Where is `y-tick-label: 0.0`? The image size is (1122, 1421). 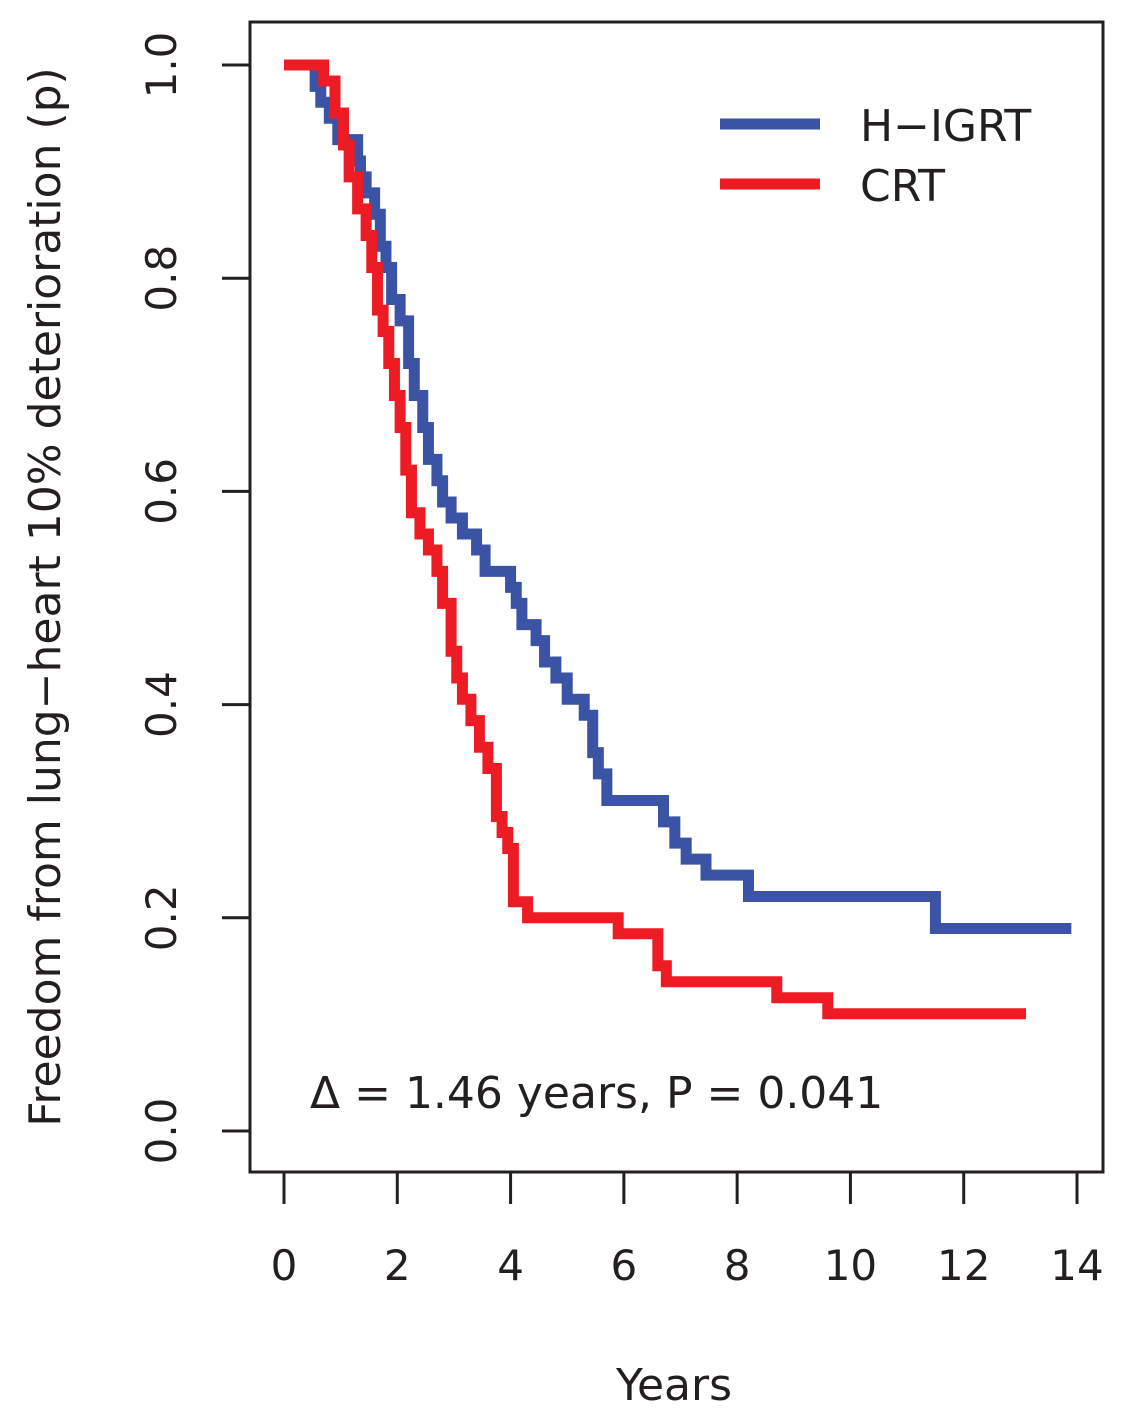 y-tick-label: 0.0 is located at coordinates (161, 1131).